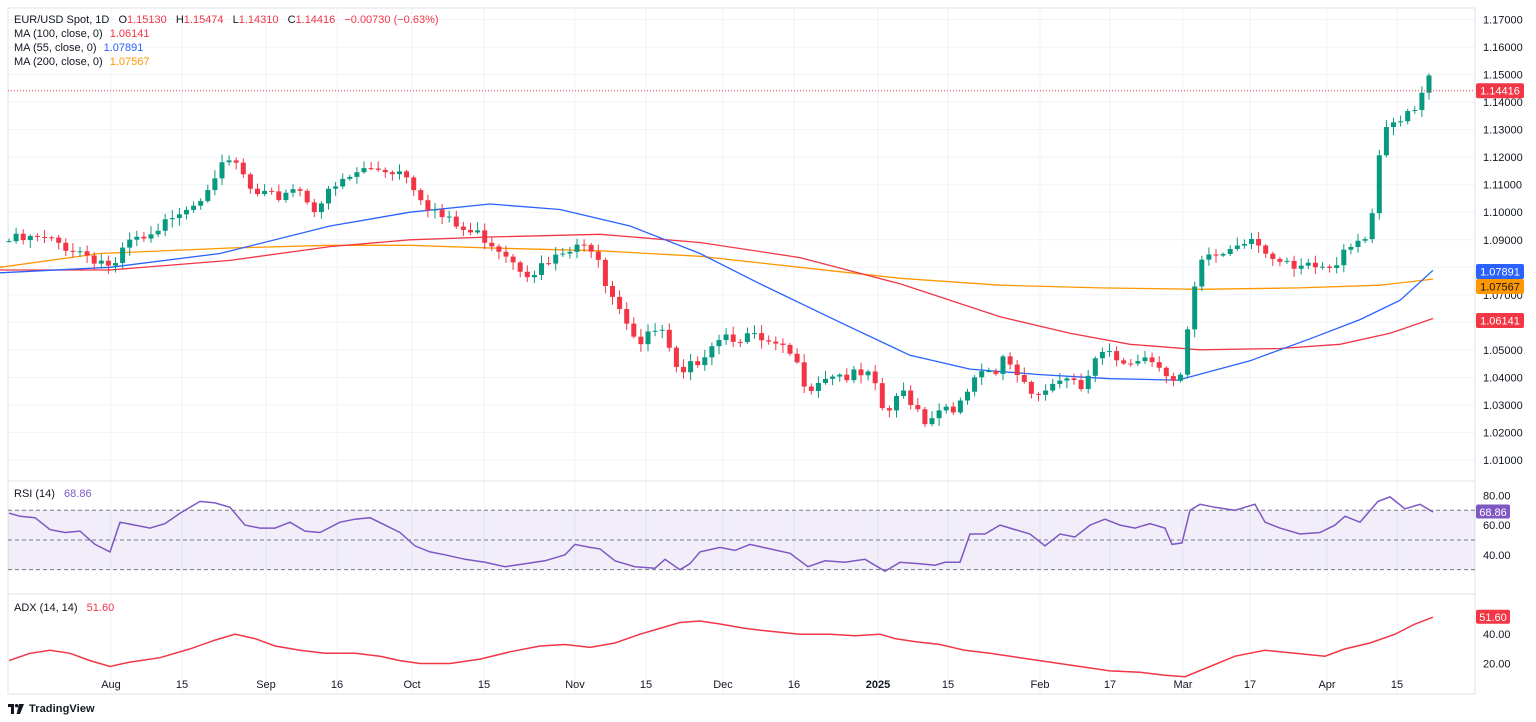 The height and width of the screenshot is (722, 1536). Describe the element at coordinates (1503, 241) in the screenshot. I see `price-tick-label: 1.09000` at that location.